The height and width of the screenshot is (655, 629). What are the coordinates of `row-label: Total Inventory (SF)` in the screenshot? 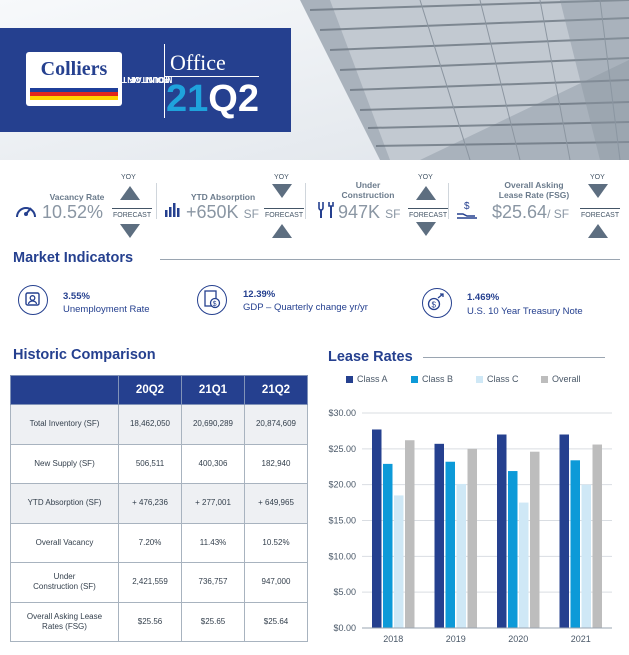 It's located at (64, 424).